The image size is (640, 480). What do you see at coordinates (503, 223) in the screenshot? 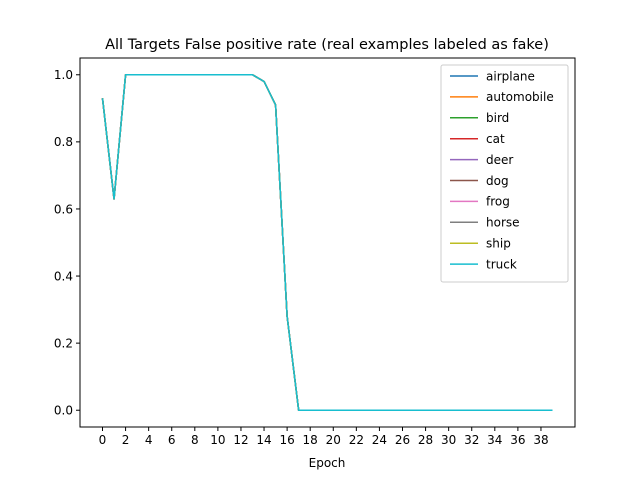
I see `legend-label-horse: horse` at bounding box center [503, 223].